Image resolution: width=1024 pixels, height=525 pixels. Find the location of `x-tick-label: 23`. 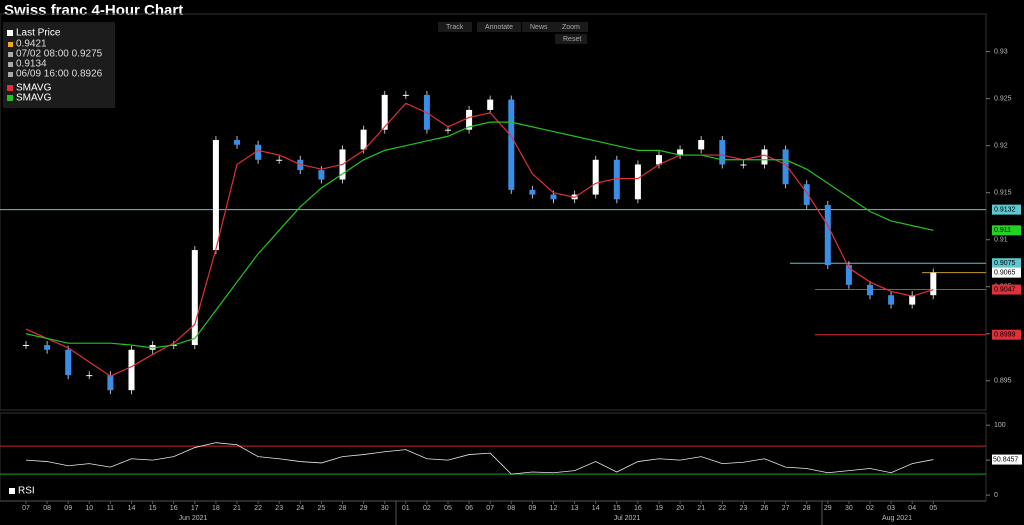

x-tick-label: 23 is located at coordinates (744, 508).